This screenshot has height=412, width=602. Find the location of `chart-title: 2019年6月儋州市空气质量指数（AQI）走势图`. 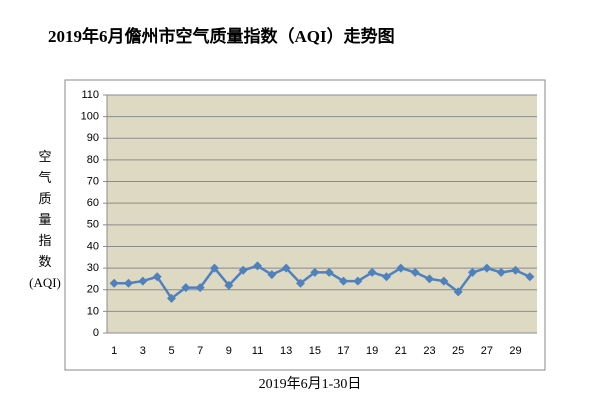

chart-title: 2019年6月儋州市空气质量指数（AQI）走势图 is located at coordinates (221, 36).